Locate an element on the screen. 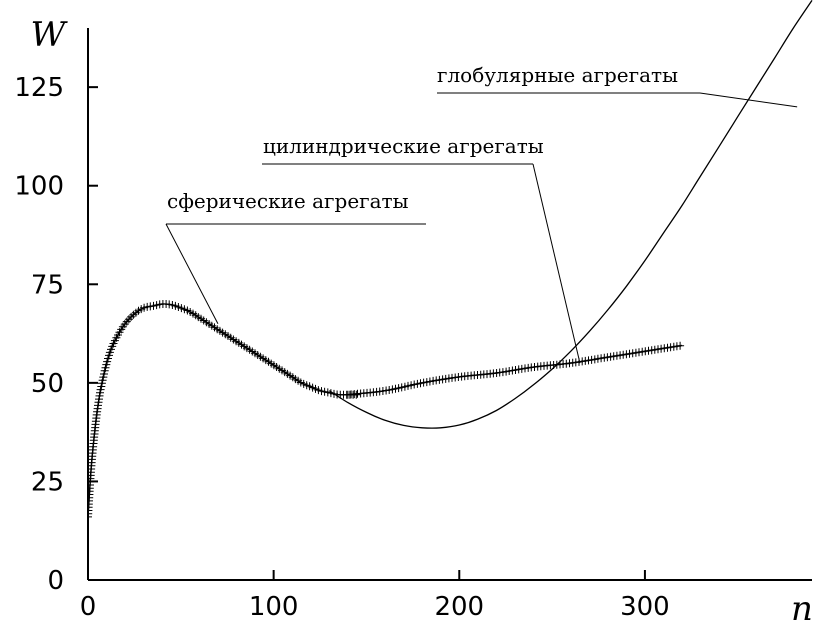  y-tick-label: 75 is located at coordinates (47, 285).